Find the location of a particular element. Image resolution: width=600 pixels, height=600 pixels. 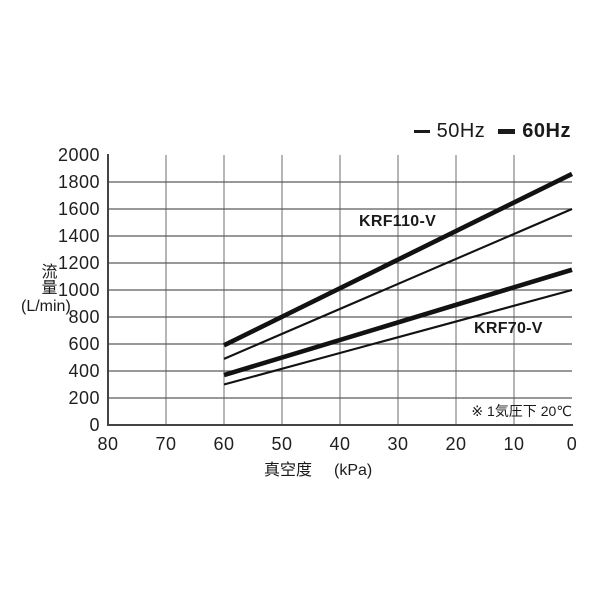

x-tick-label: 60 is located at coordinates (223, 444).